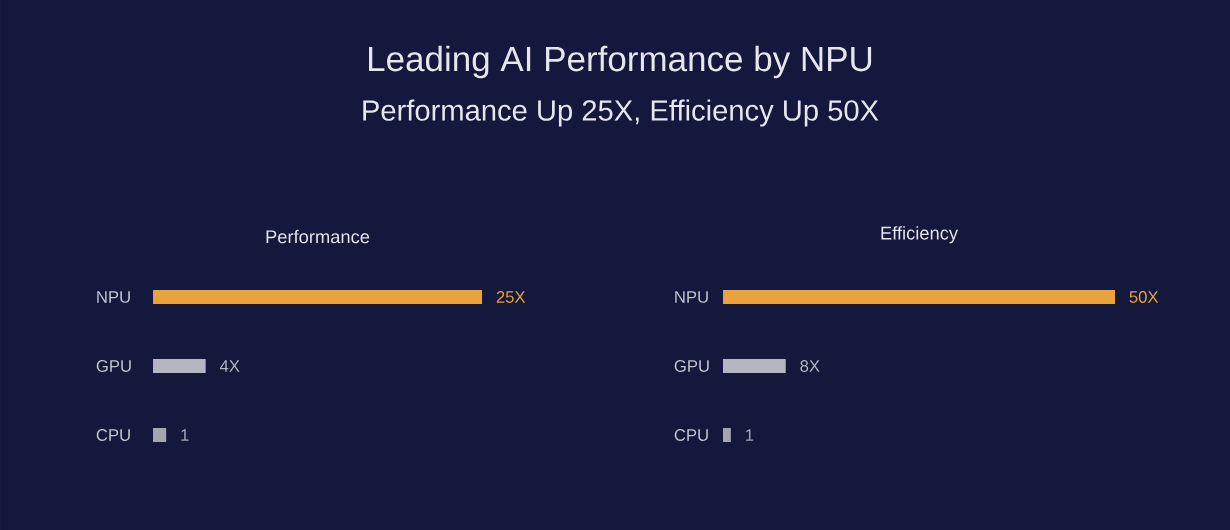 The width and height of the screenshot is (1230, 530). What do you see at coordinates (1144, 297) in the screenshot?
I see `data-label: 50X` at bounding box center [1144, 297].